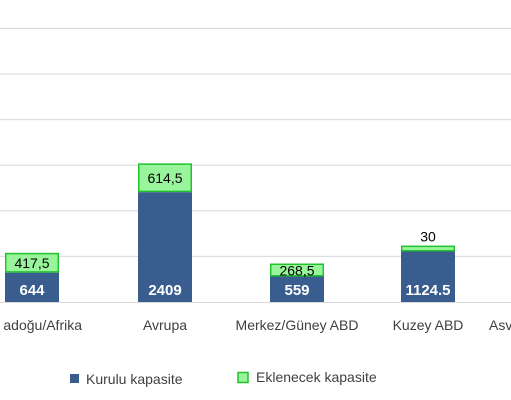 This screenshot has height=400, width=511. I want to click on legend-swatch-kurulu-kapasite, so click(74, 378).